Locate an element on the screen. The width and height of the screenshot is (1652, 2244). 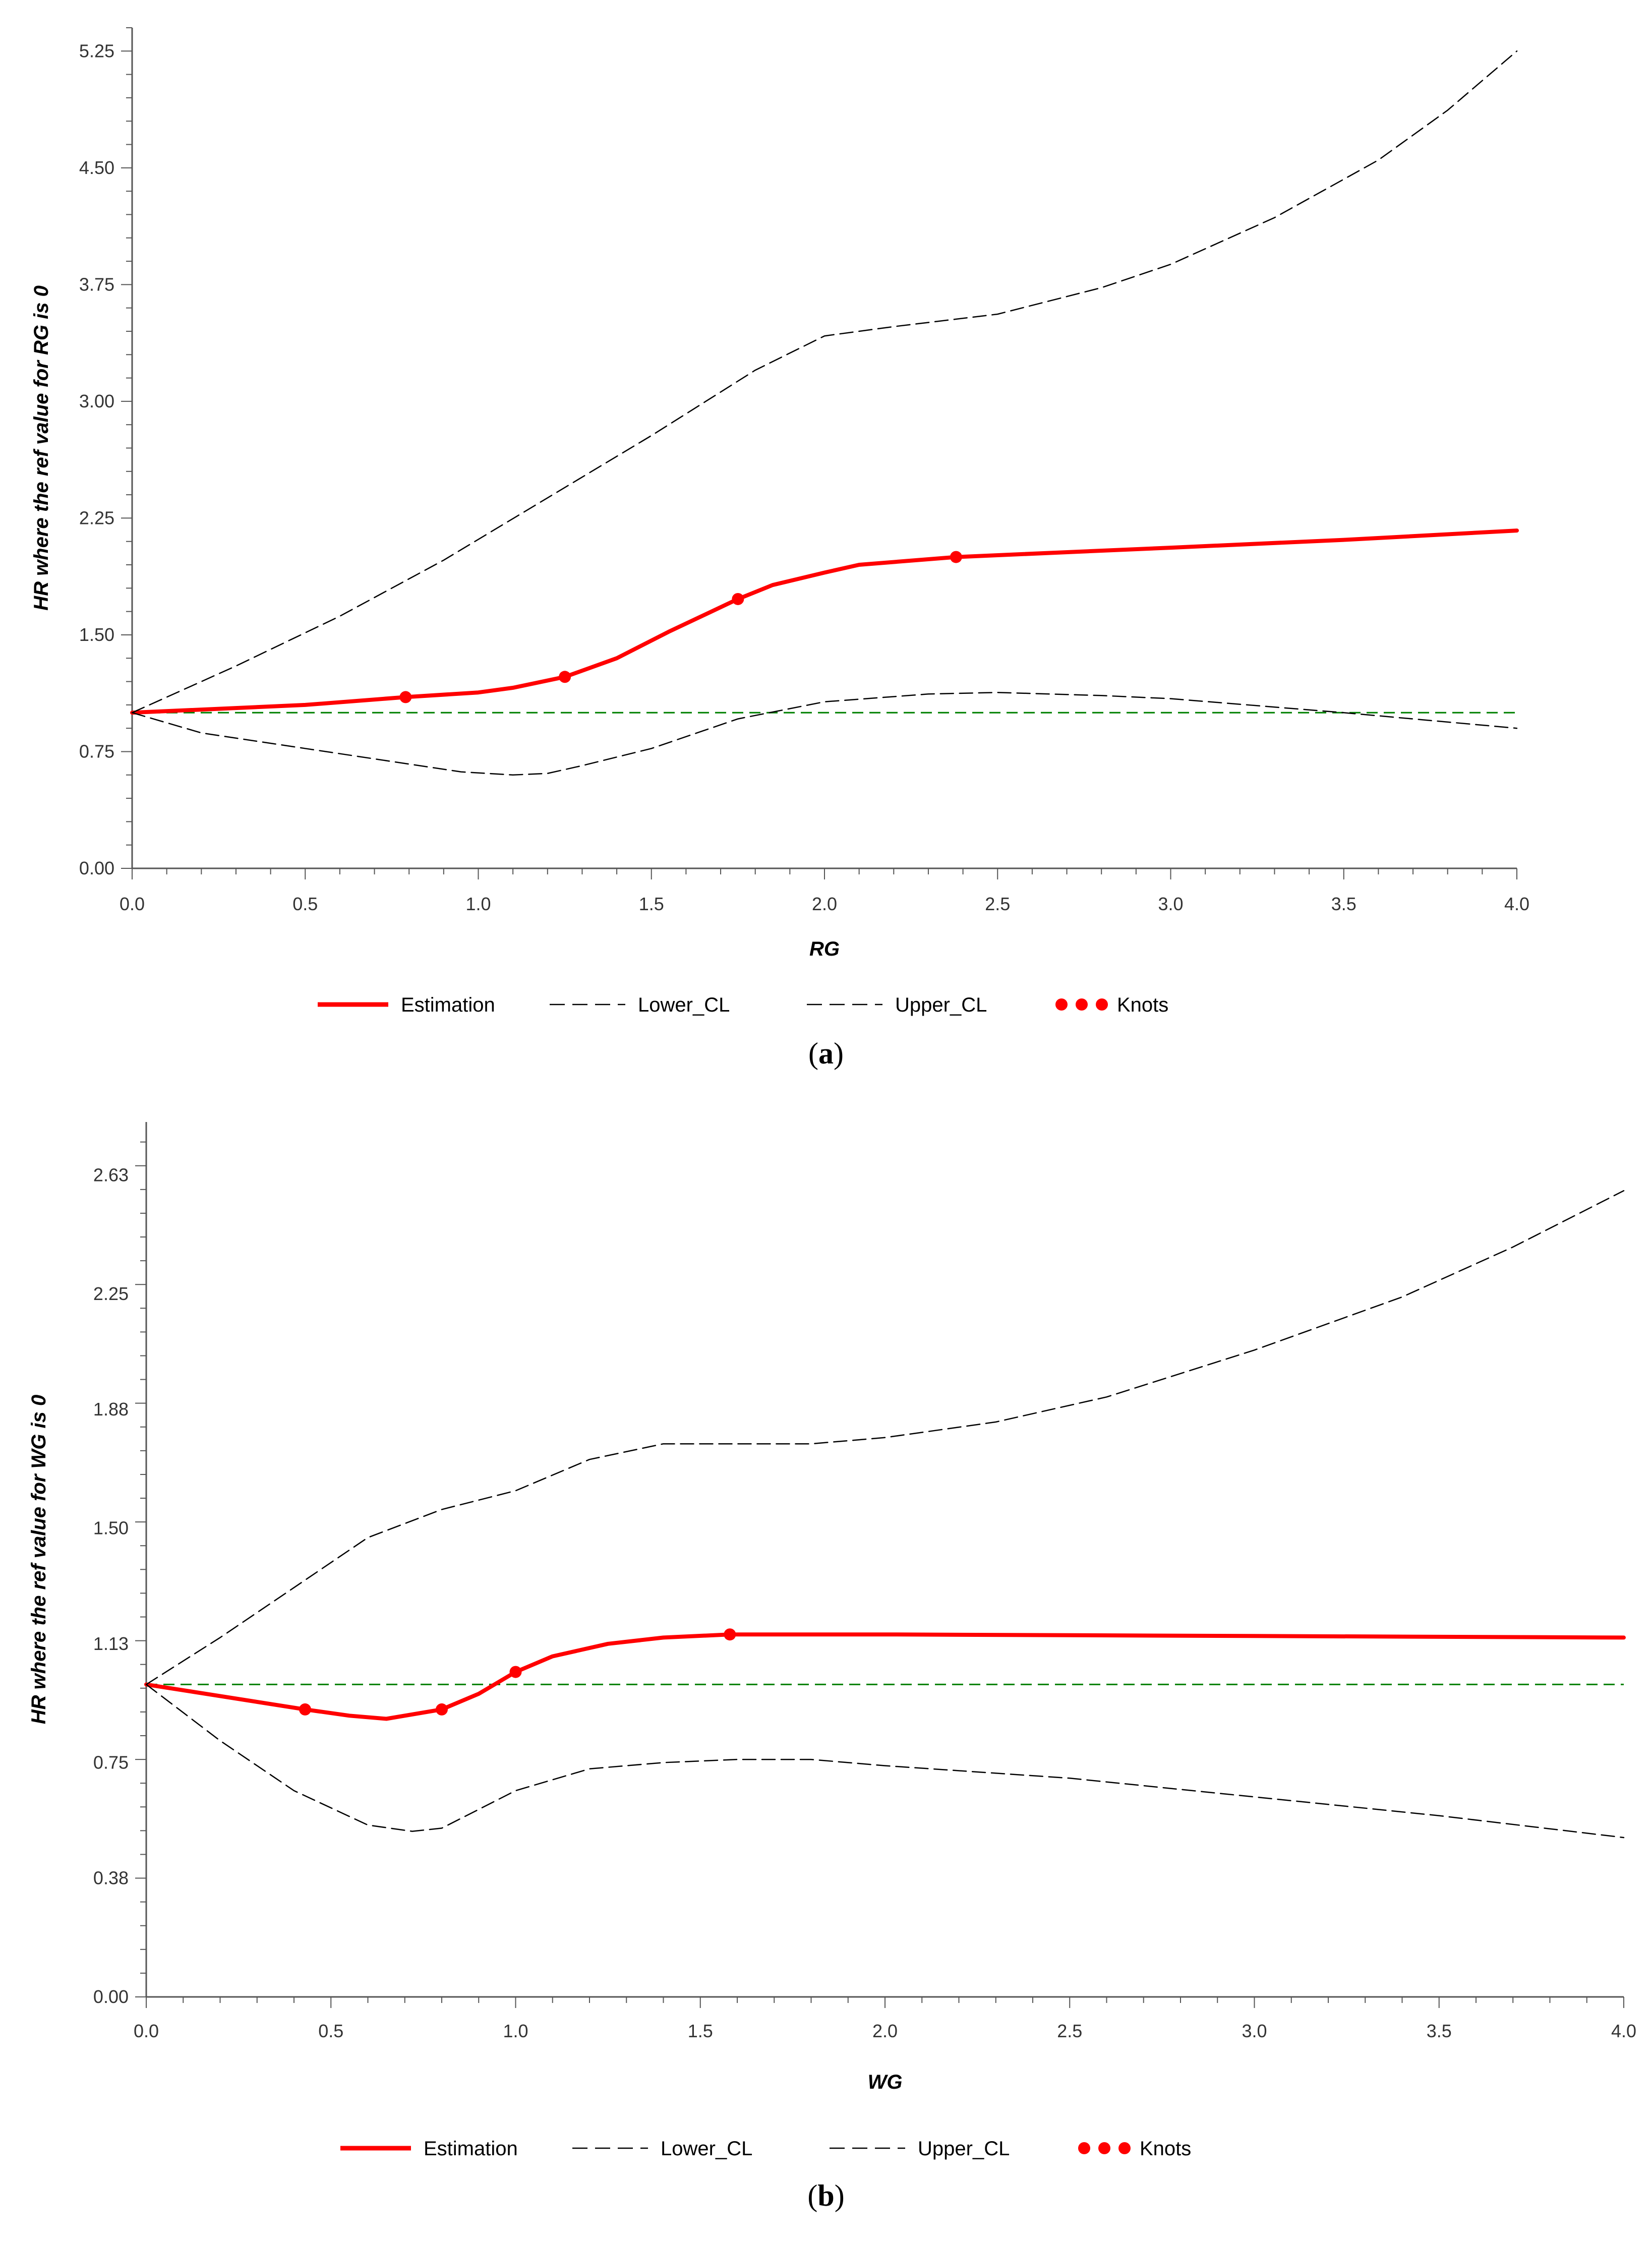
panel-b-y-tick-label: 0.38 is located at coordinates (111, 1878).